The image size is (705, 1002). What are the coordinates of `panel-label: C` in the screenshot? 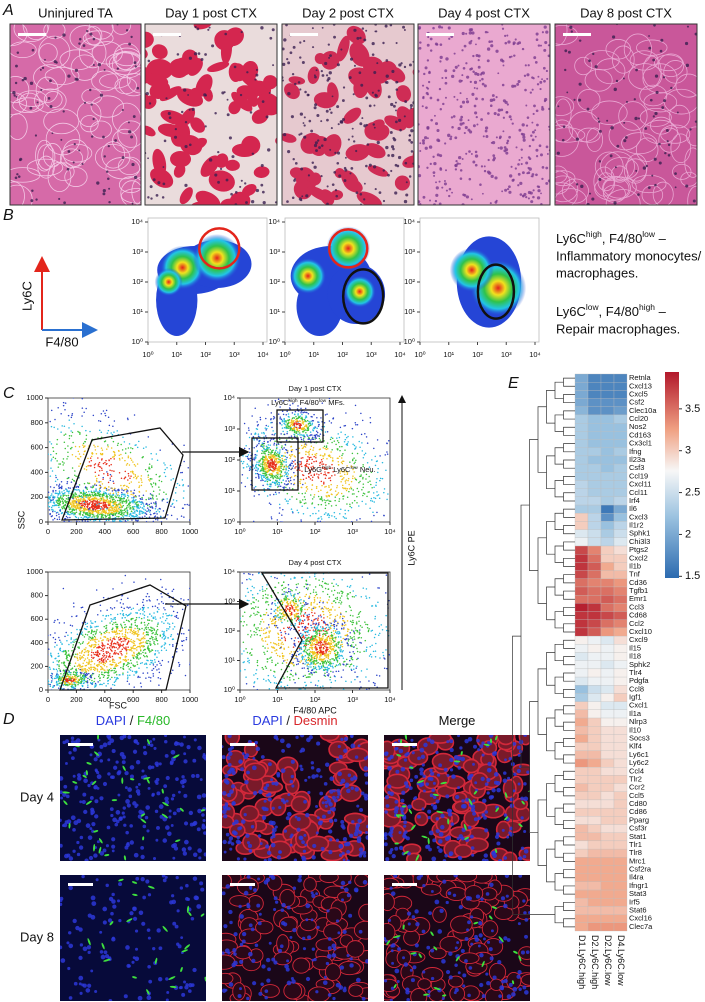 It's located at (9, 393).